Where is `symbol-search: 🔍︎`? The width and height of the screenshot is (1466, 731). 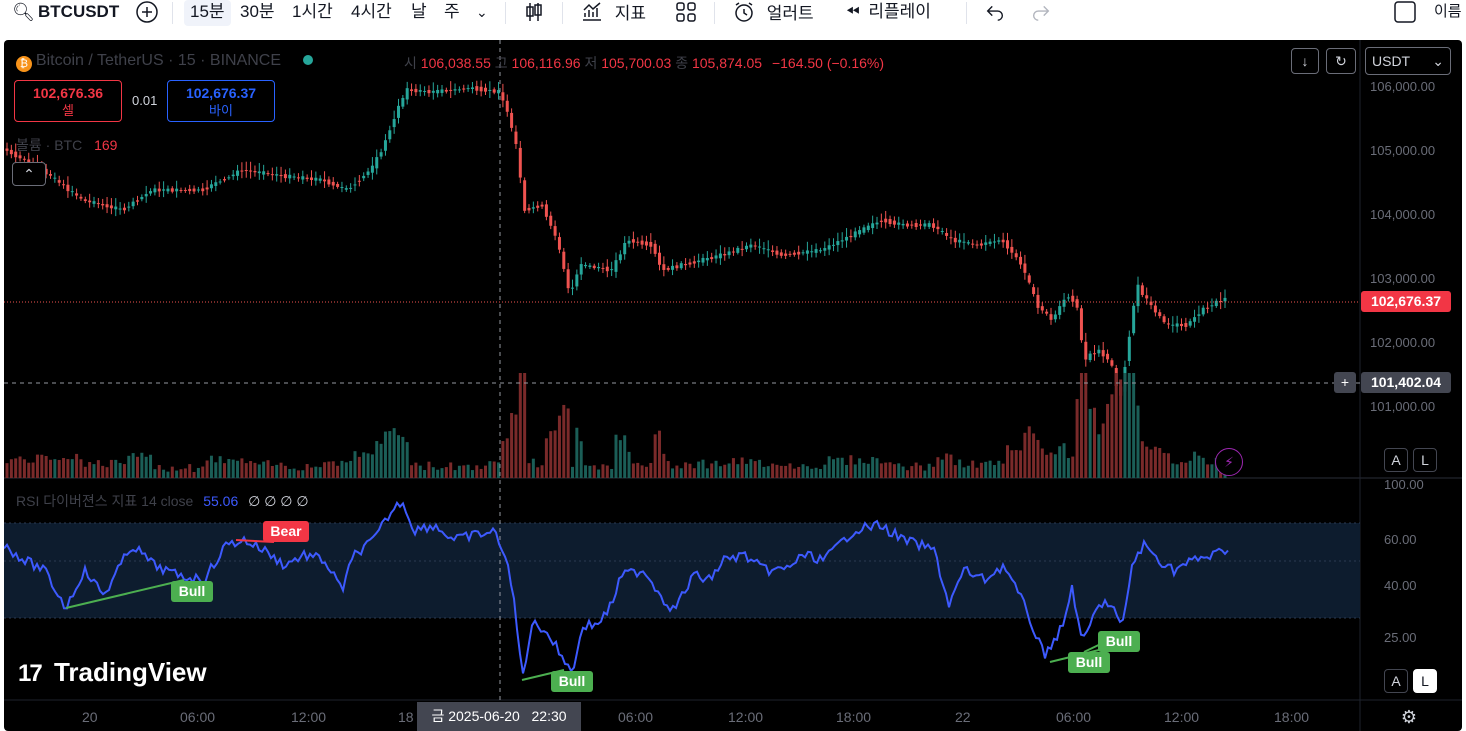
symbol-search: 🔍︎ is located at coordinates (23, 13).